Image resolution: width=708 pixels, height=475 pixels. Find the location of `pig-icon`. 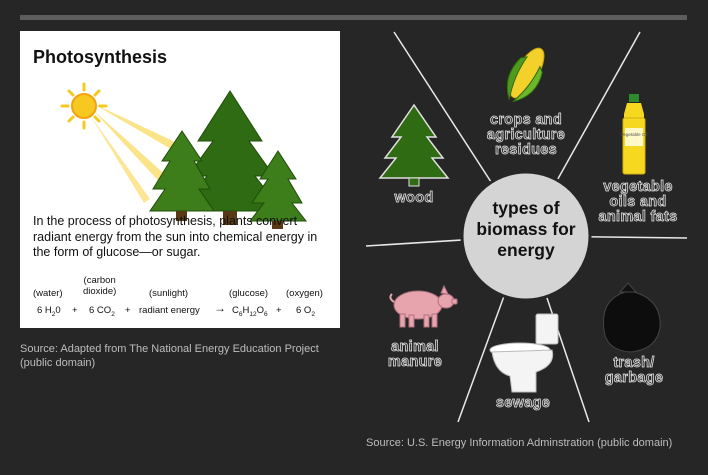

pig-icon is located at coordinates (423, 306).